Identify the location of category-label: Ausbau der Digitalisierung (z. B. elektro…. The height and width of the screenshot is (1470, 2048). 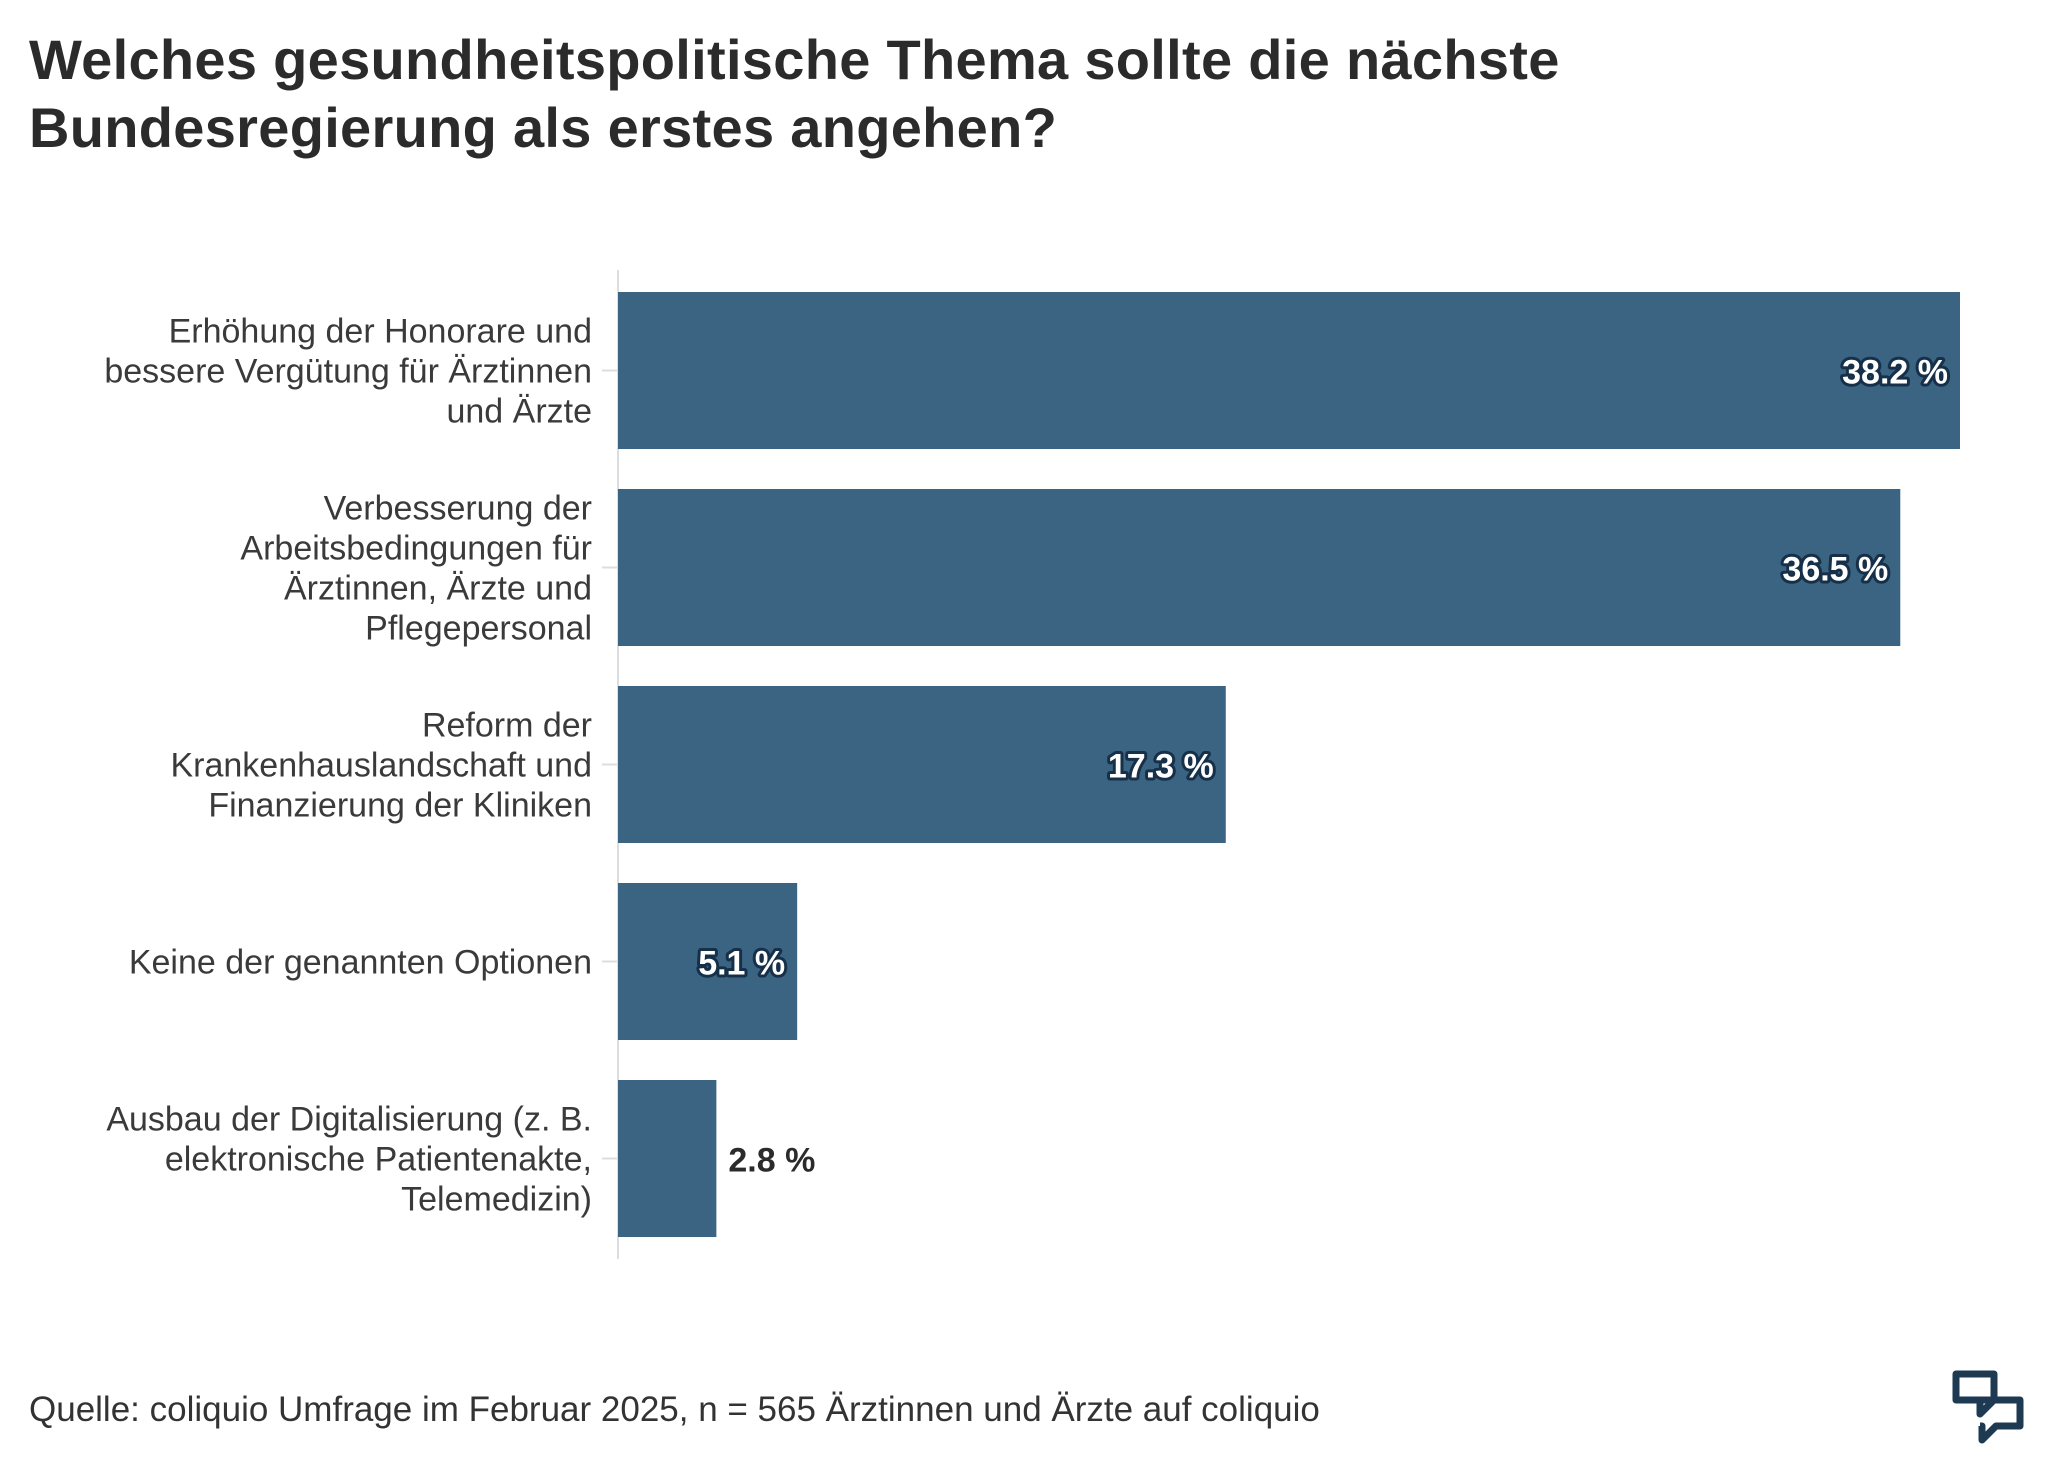
(349, 1160).